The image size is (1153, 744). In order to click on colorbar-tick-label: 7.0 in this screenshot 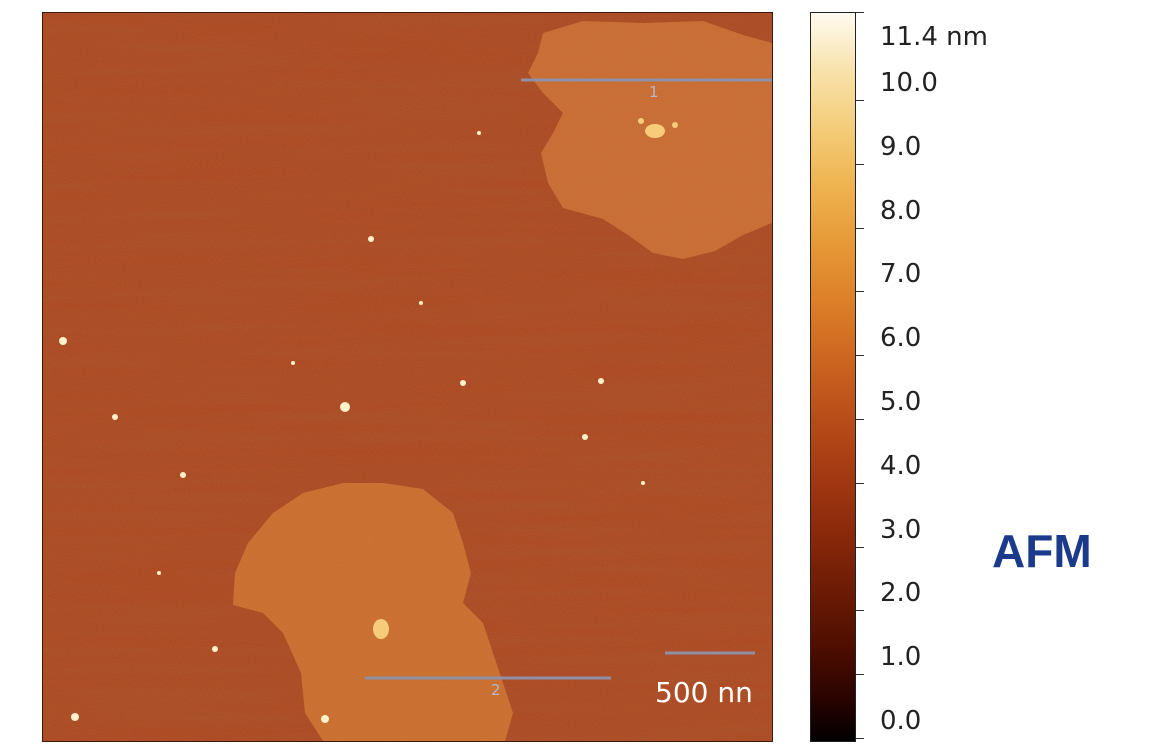, I will do `click(901, 274)`.